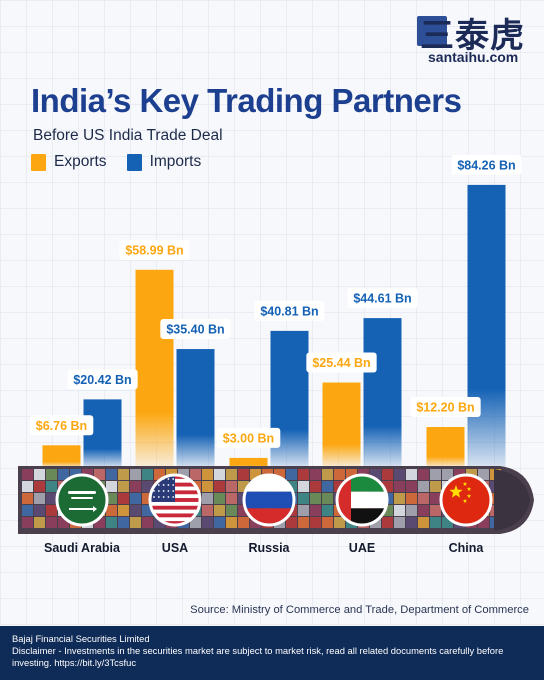 This screenshot has width=544, height=680. I want to click on data-label-exports-uae: $25.44 Bn, so click(341, 362).